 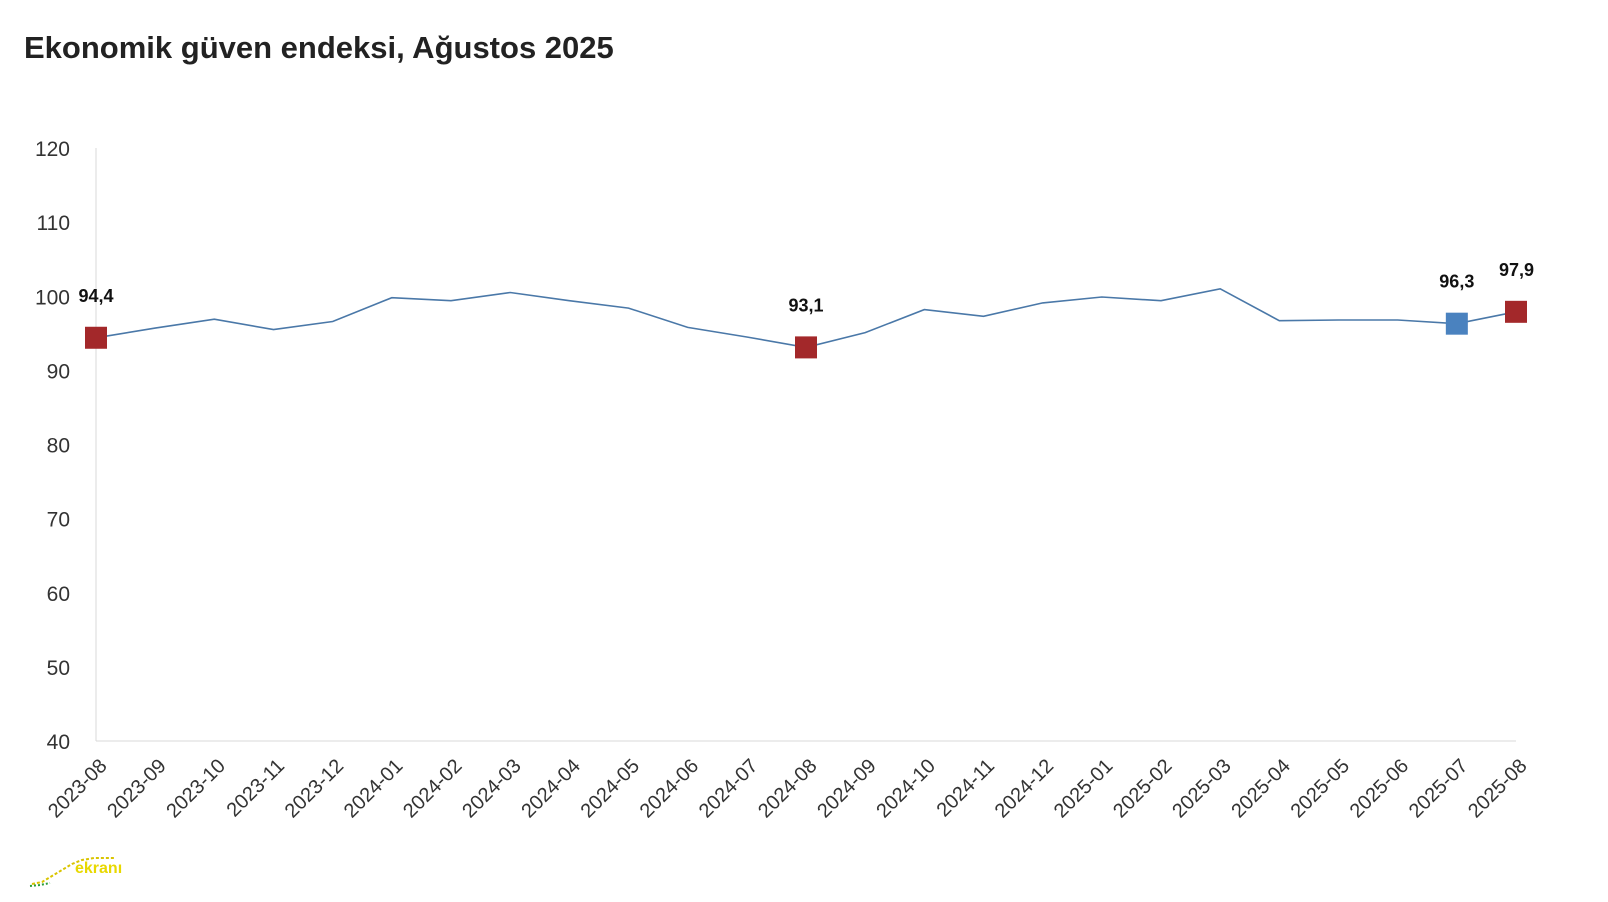 I want to click on x-tick-label: 2024-10, so click(x=905, y=788).